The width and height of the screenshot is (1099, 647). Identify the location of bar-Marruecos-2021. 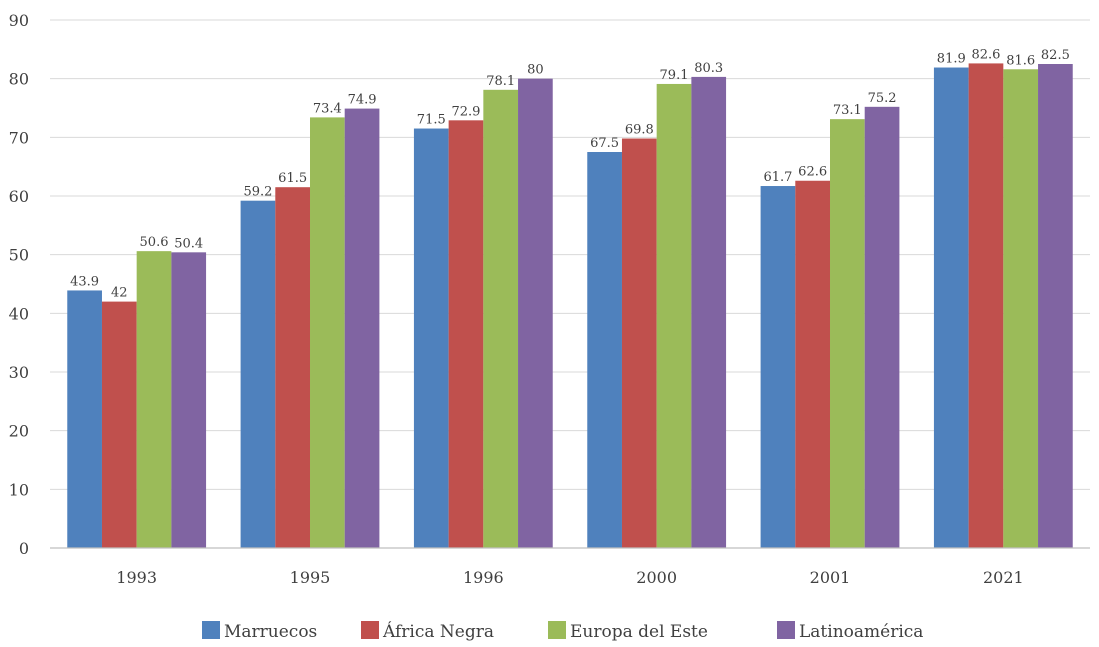
(951, 308).